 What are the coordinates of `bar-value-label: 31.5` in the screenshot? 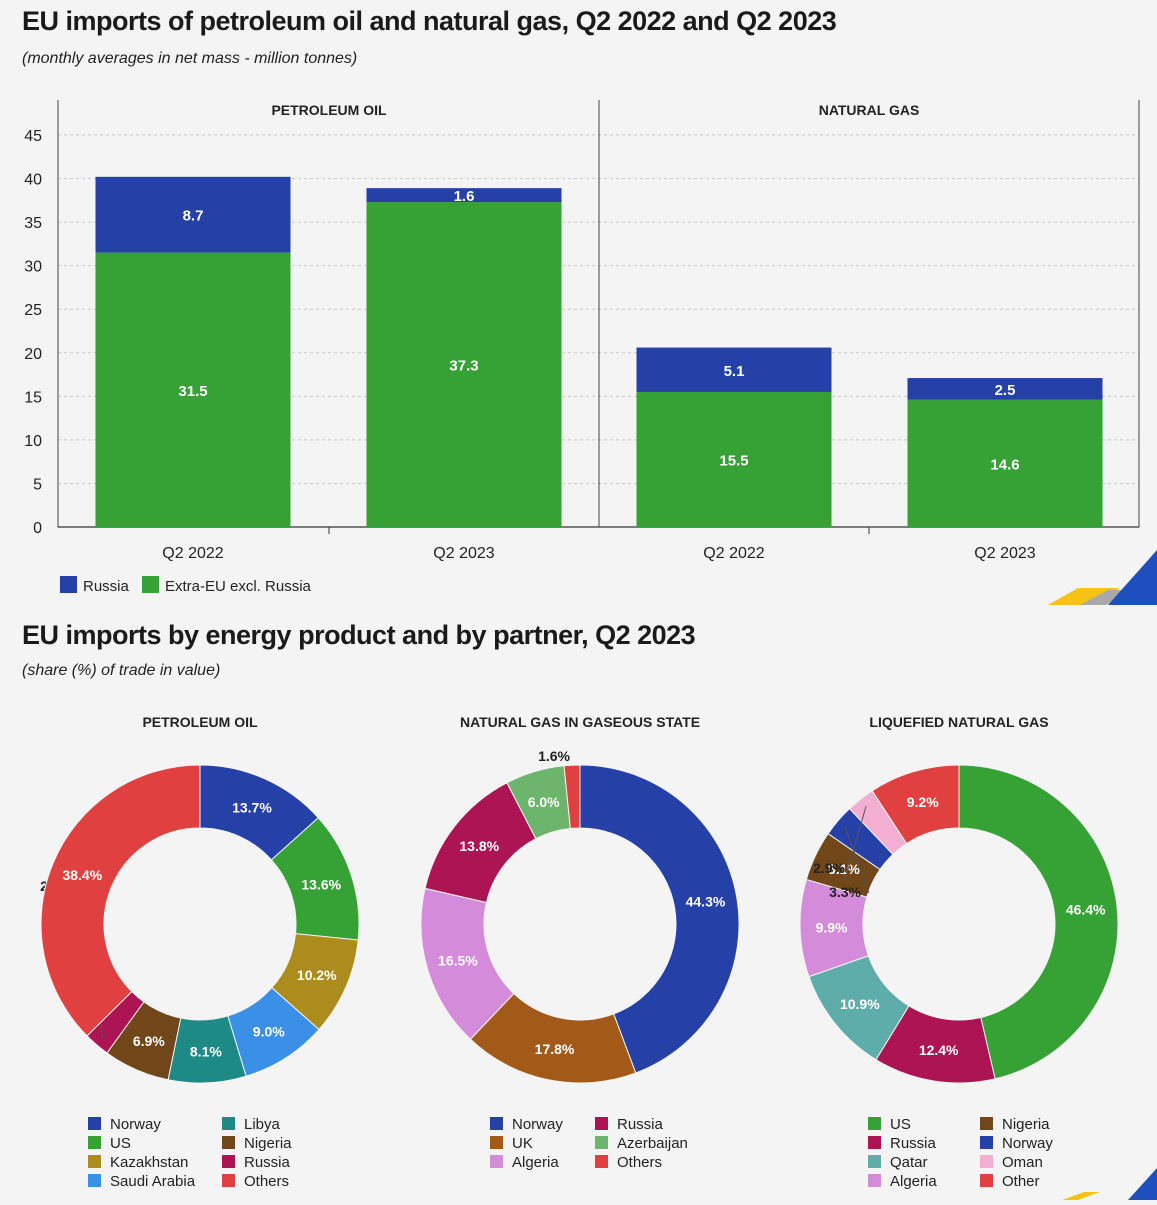 It's located at (192, 391).